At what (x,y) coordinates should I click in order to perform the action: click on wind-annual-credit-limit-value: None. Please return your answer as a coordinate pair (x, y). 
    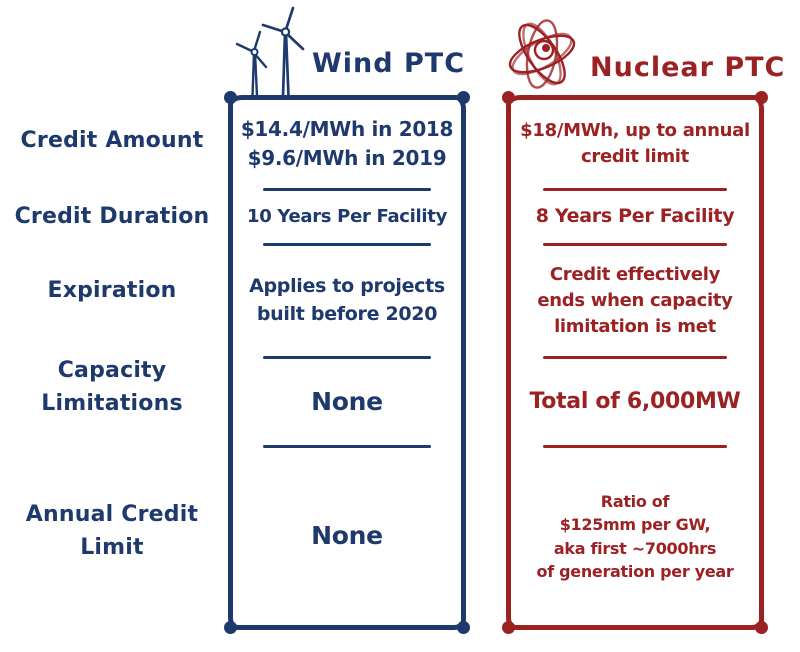
    Looking at the image, I should click on (347, 536).